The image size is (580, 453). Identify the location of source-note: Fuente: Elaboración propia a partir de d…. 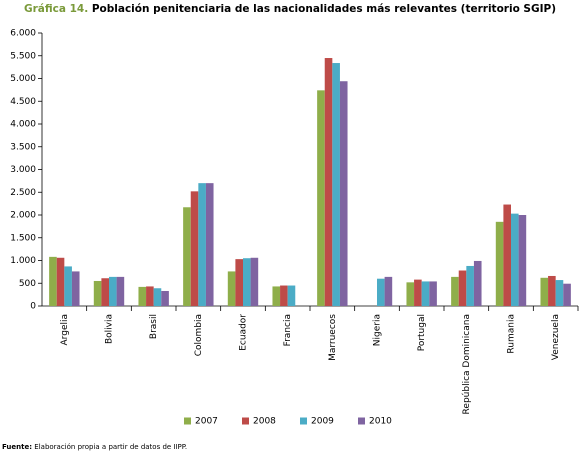
(94, 447).